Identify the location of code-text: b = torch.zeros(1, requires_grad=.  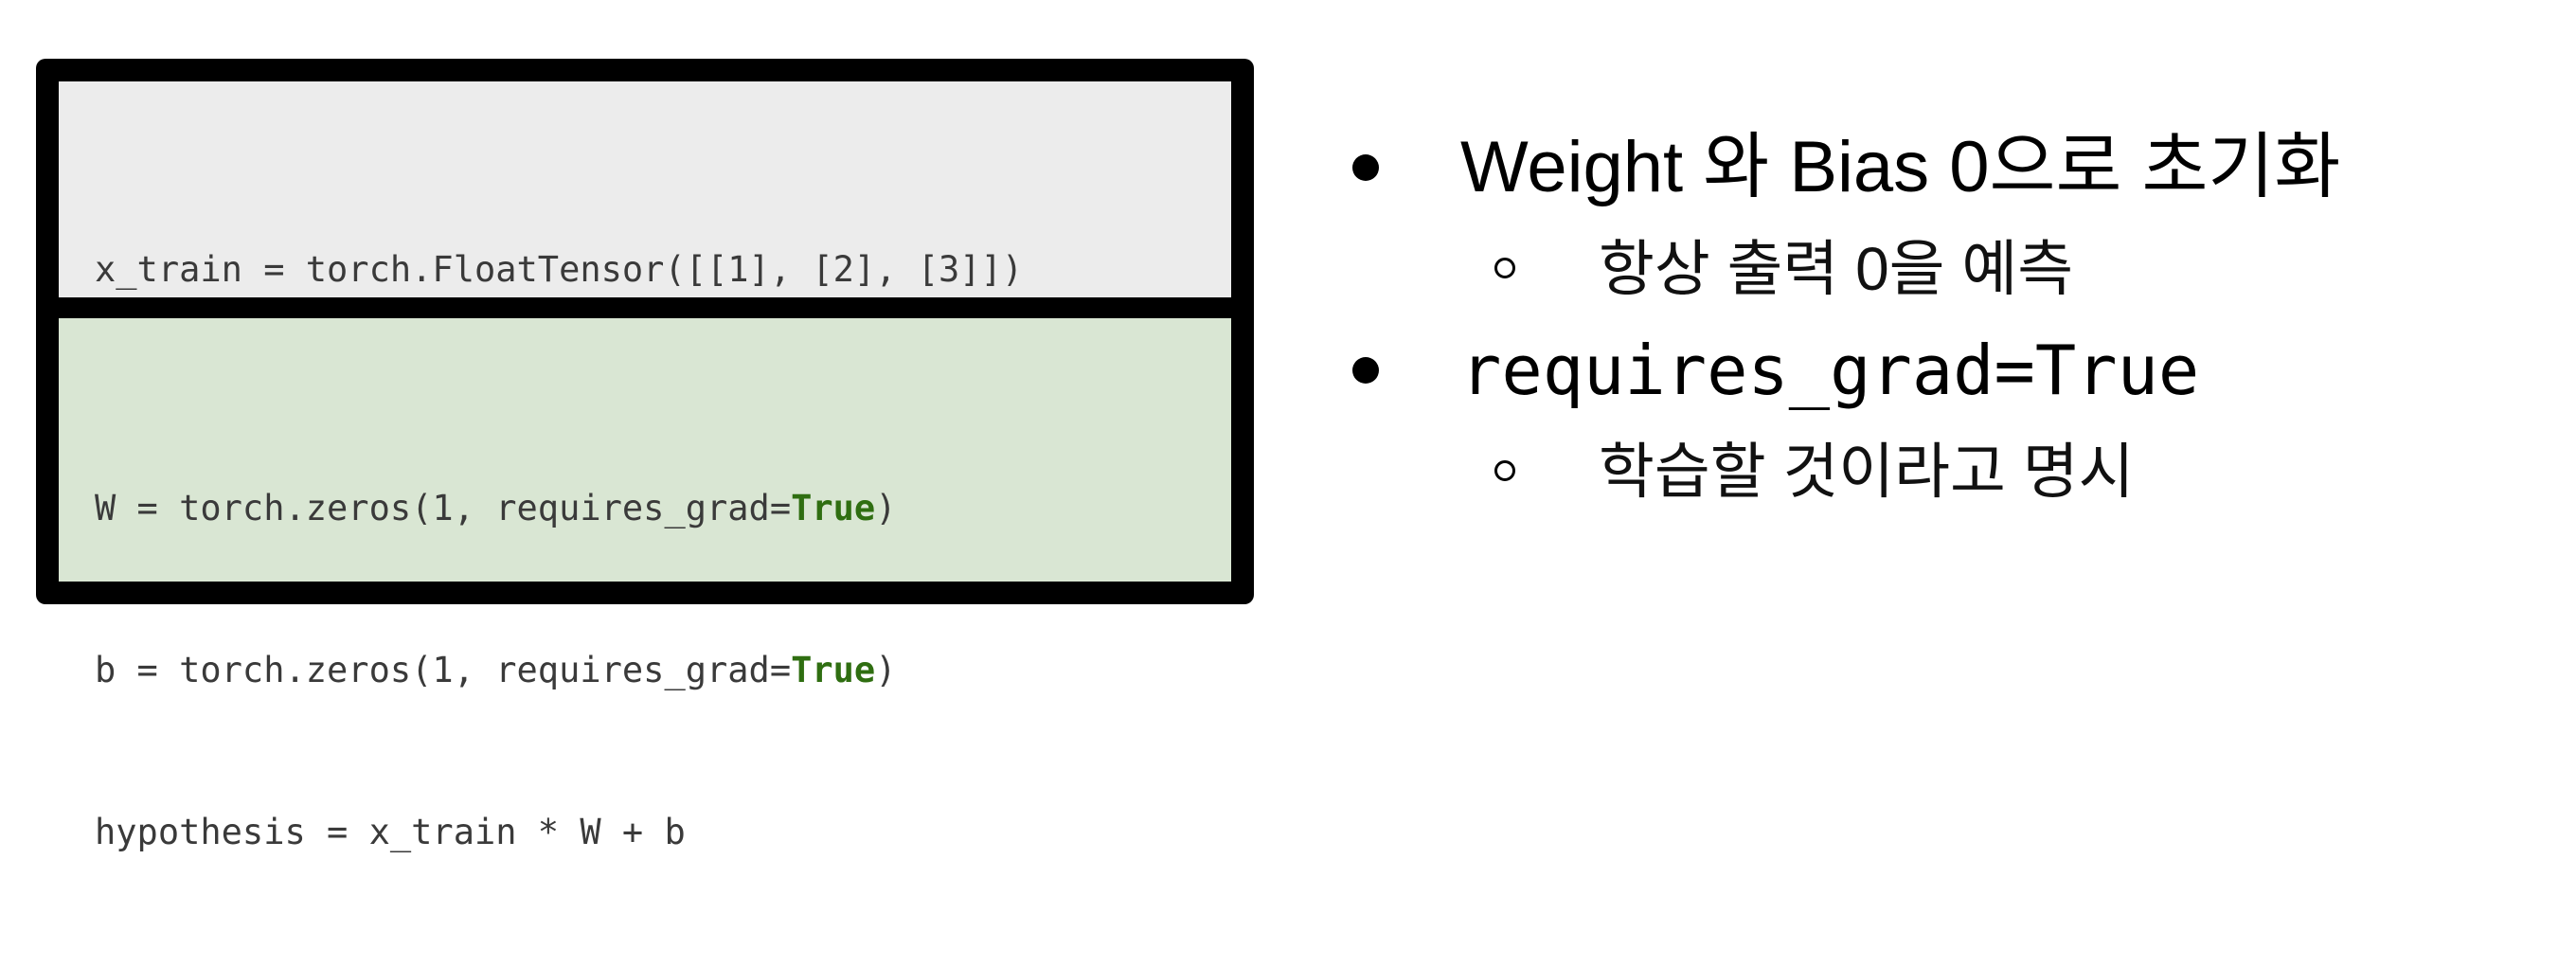
(443, 670).